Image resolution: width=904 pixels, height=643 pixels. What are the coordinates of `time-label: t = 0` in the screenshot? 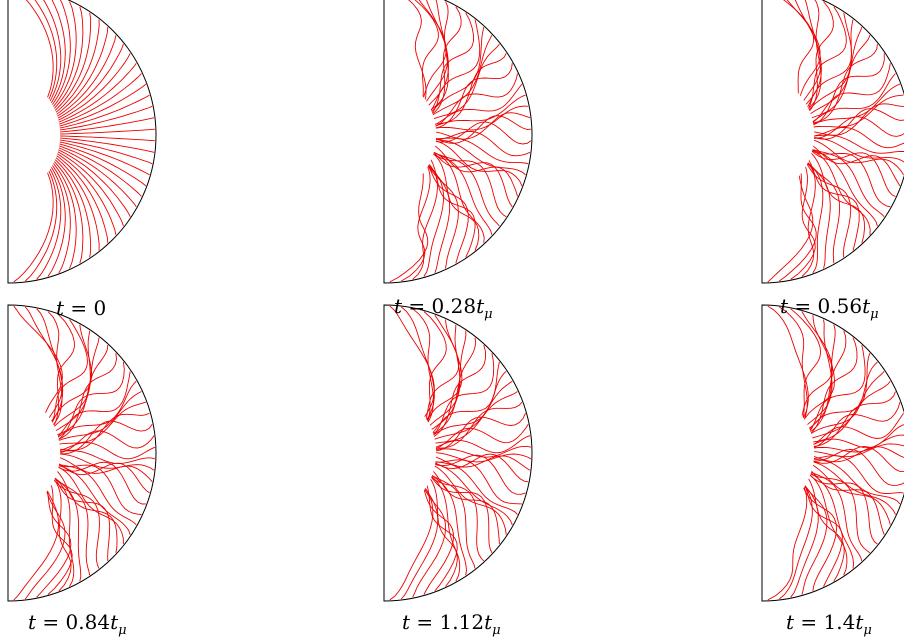 It's located at (81, 308).